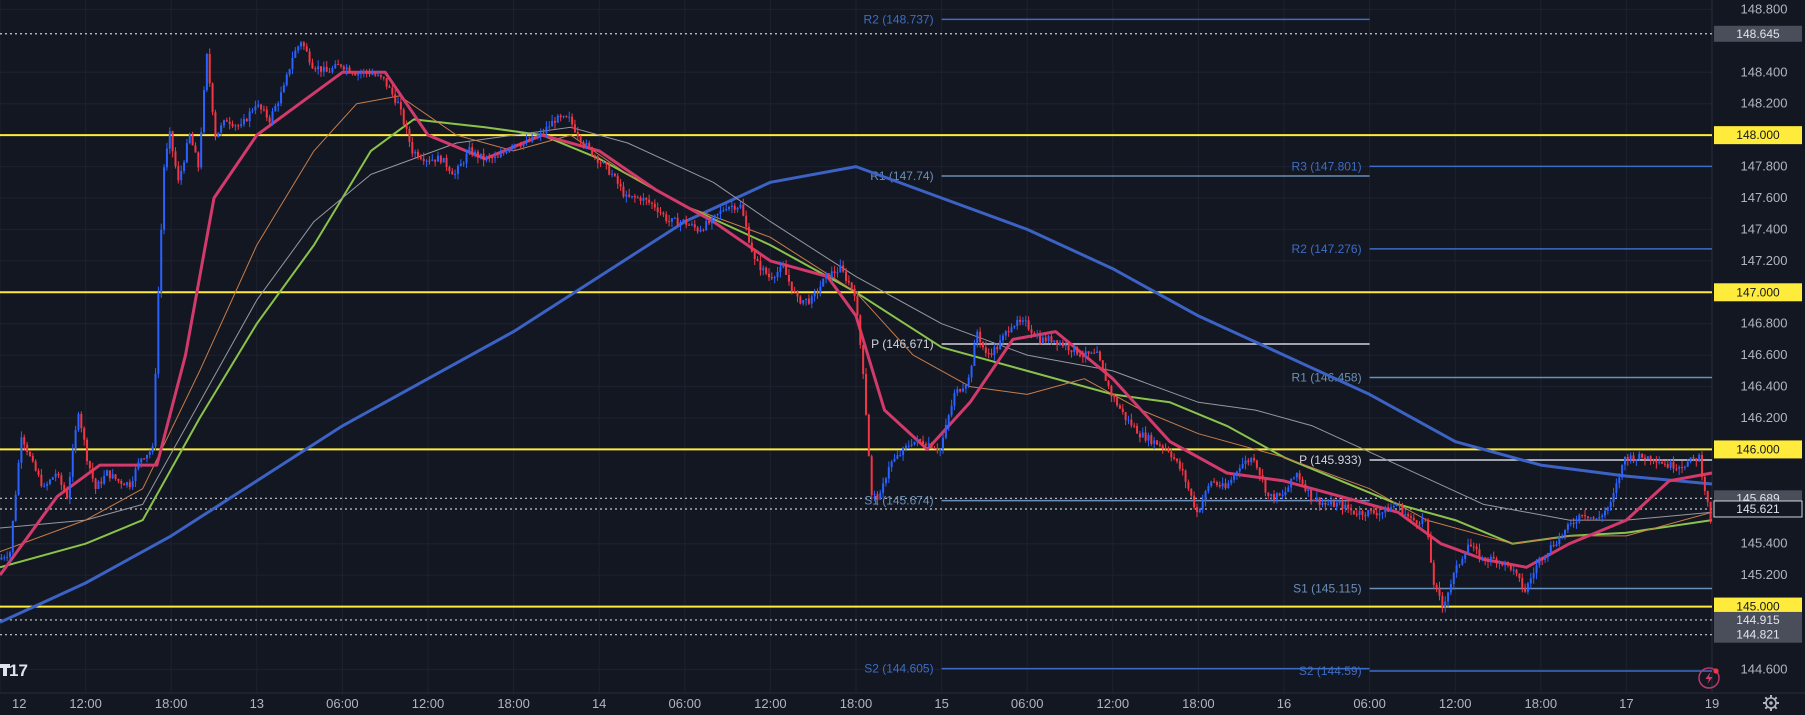  I want to click on gear-icon, so click(1771, 703).